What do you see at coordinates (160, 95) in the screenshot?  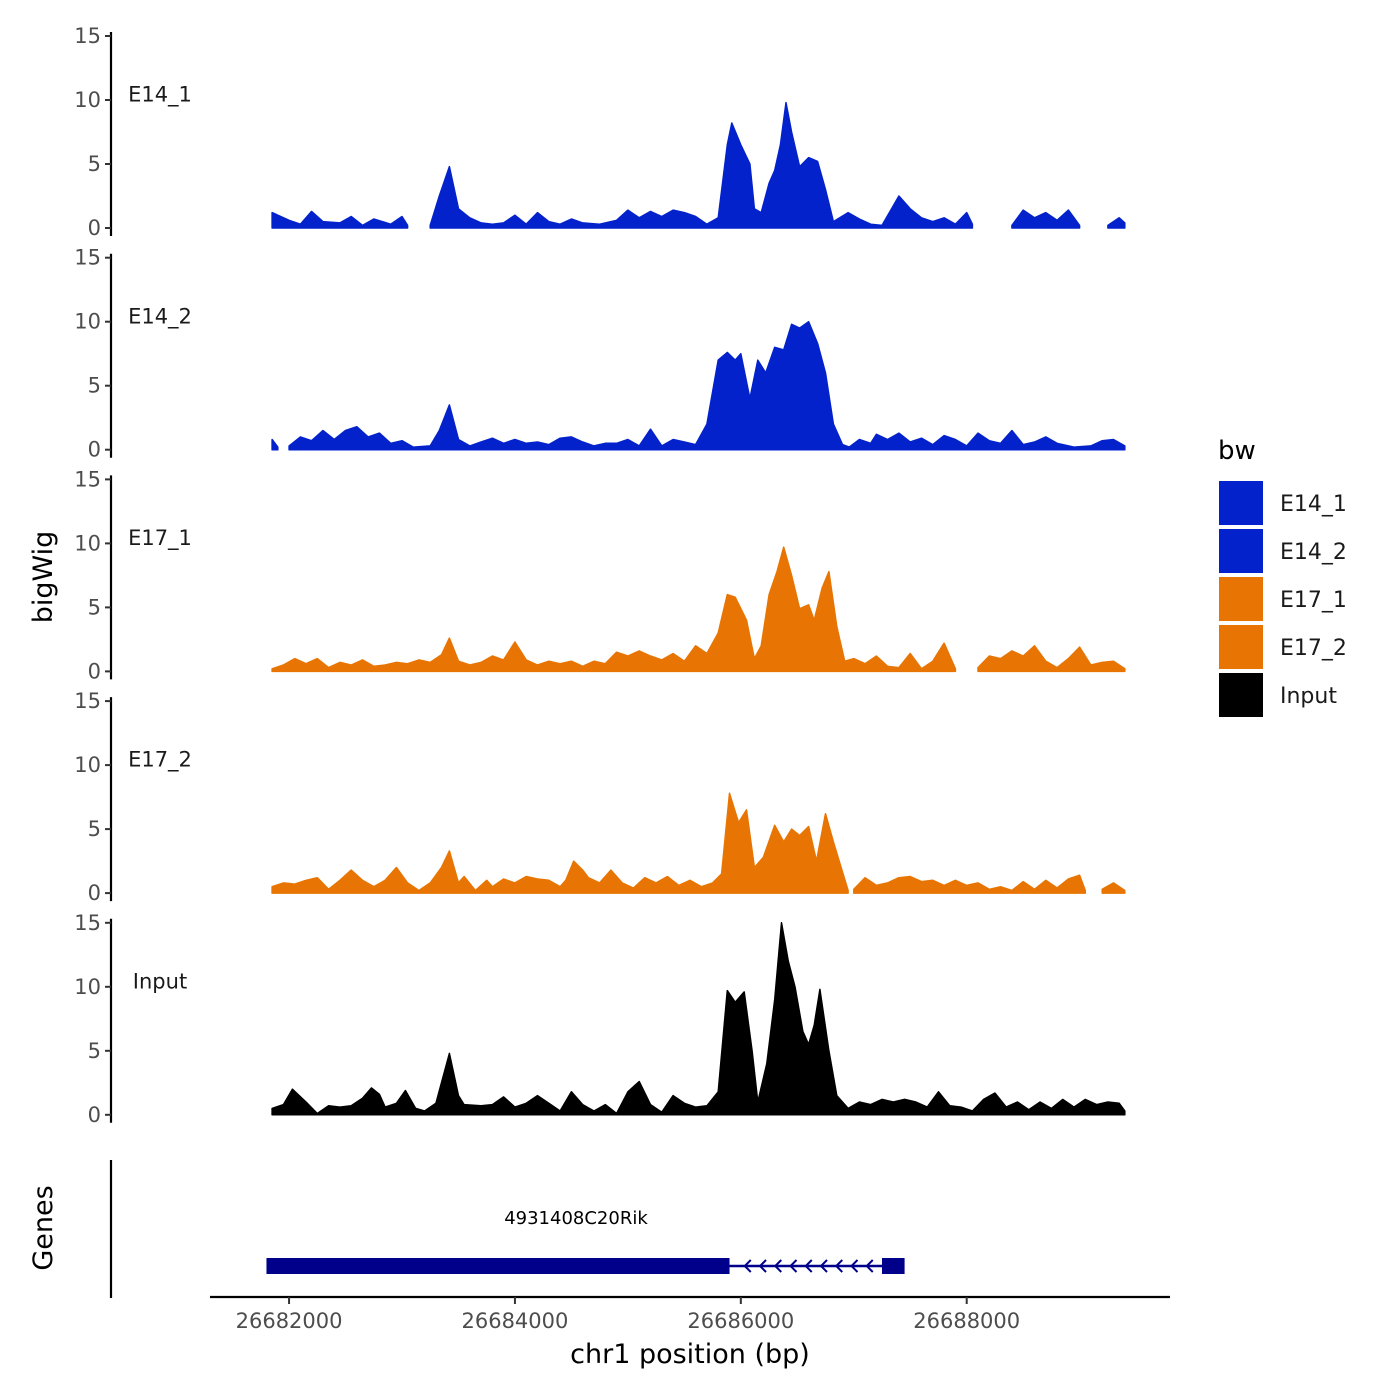 I see `track-label: E14_1` at bounding box center [160, 95].